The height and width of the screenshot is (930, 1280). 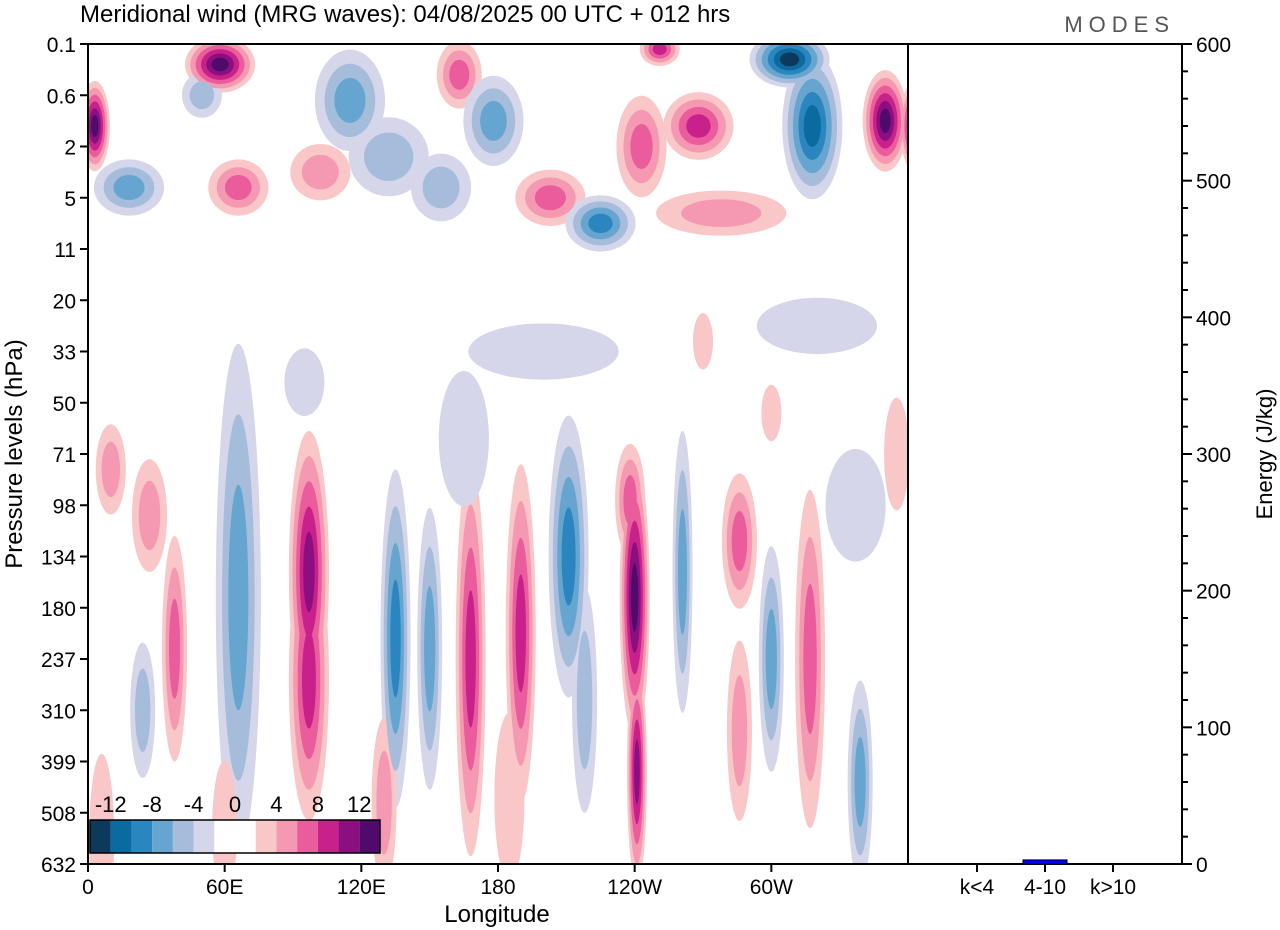 I want to click on y-tick-label: 134, so click(x=58, y=558).